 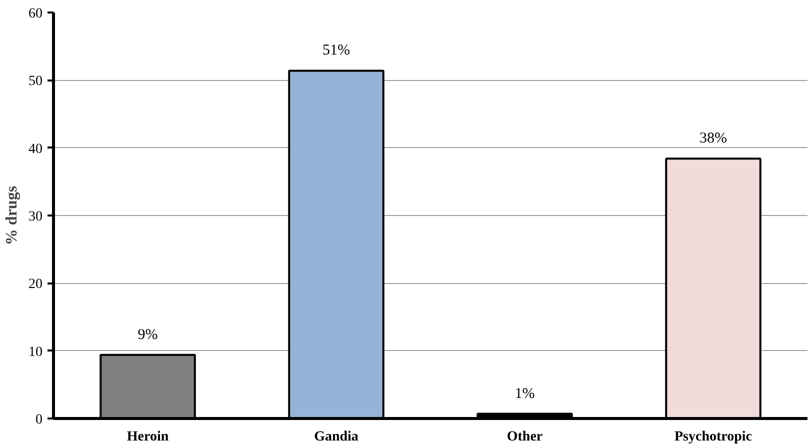 I want to click on y-tick-label: 60, so click(x=35, y=14).